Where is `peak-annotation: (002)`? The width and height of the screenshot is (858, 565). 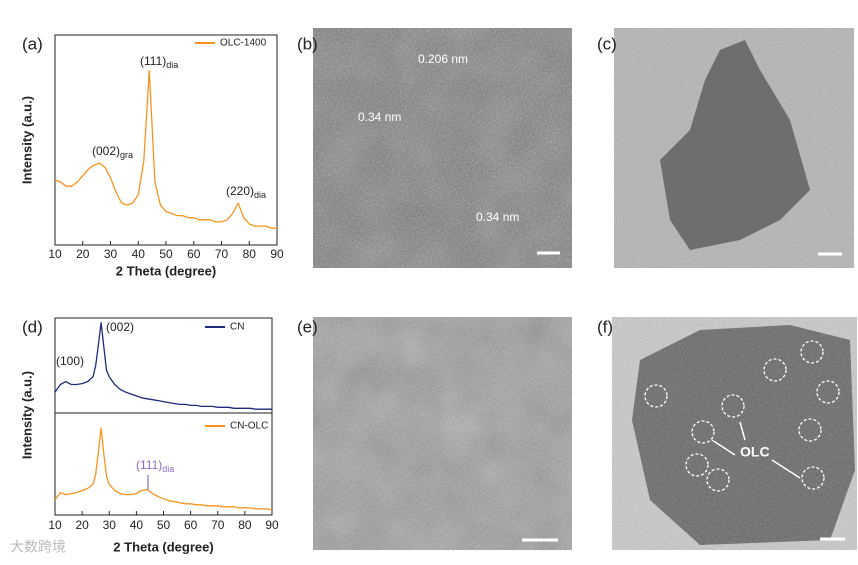 peak-annotation: (002) is located at coordinates (120, 327).